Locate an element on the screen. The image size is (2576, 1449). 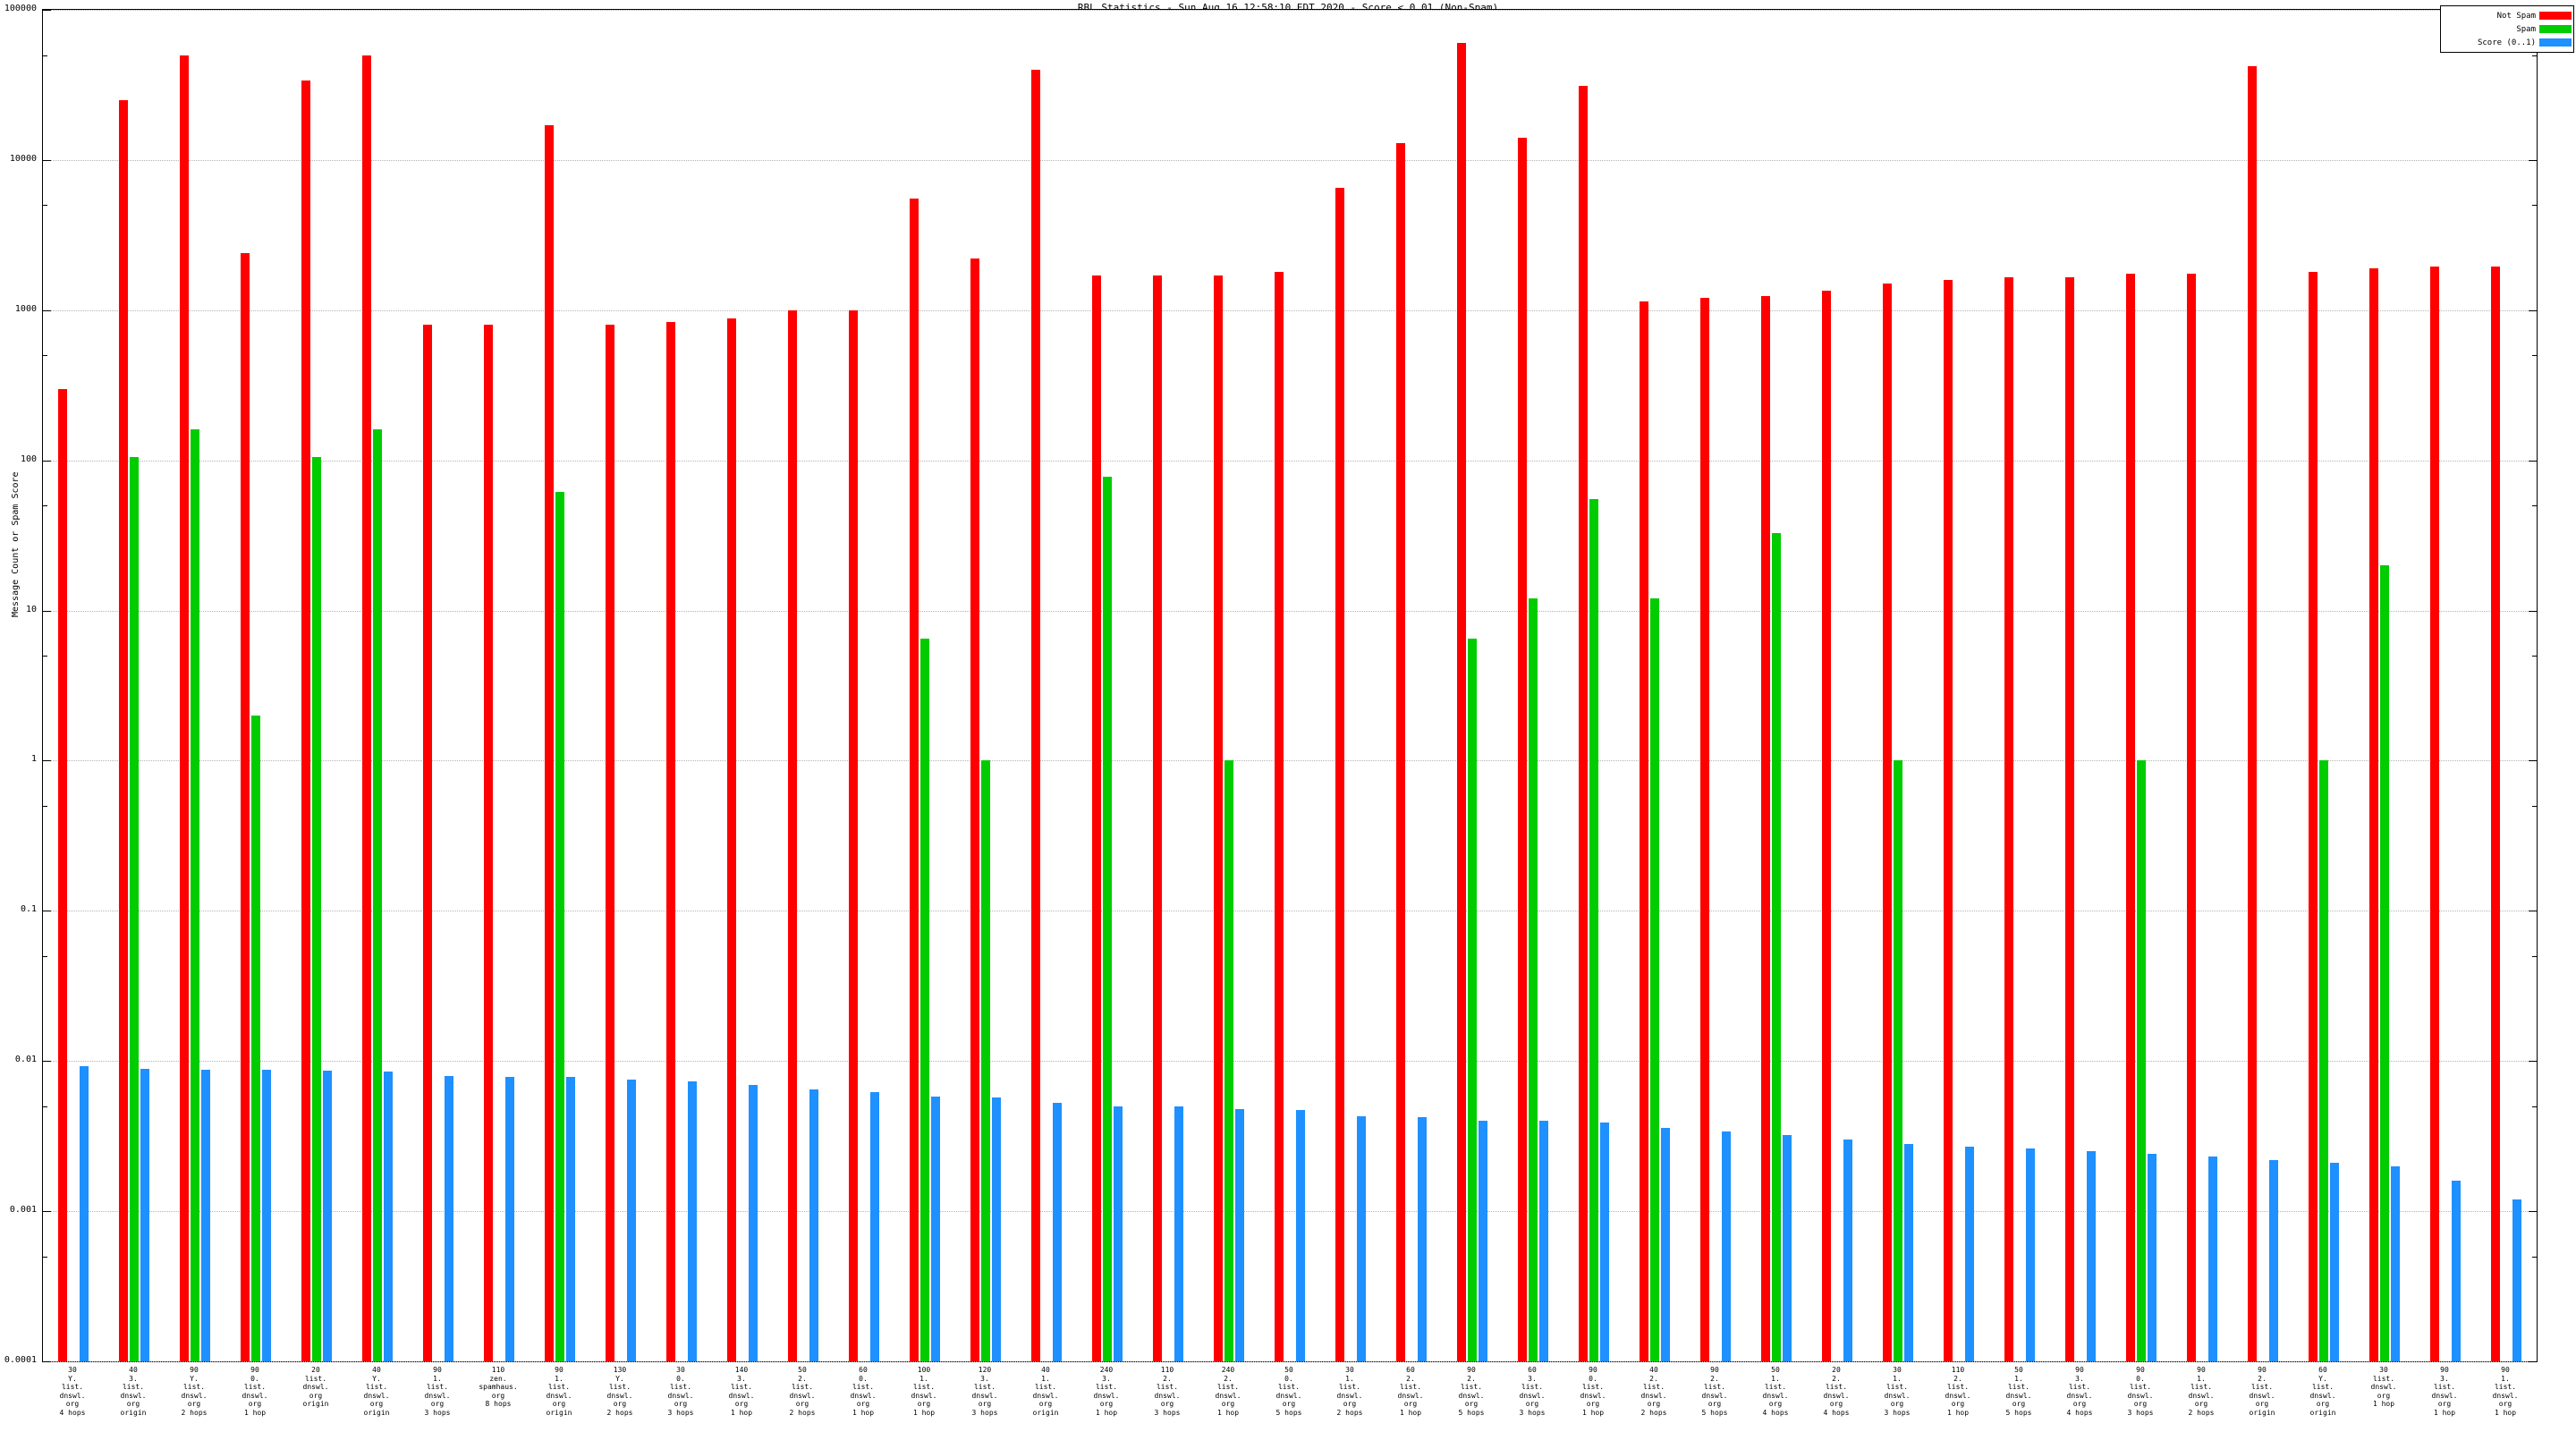
x-axis-tick-label: 30 0. list. dnswl. org 3 hops is located at coordinates (680, 1391).